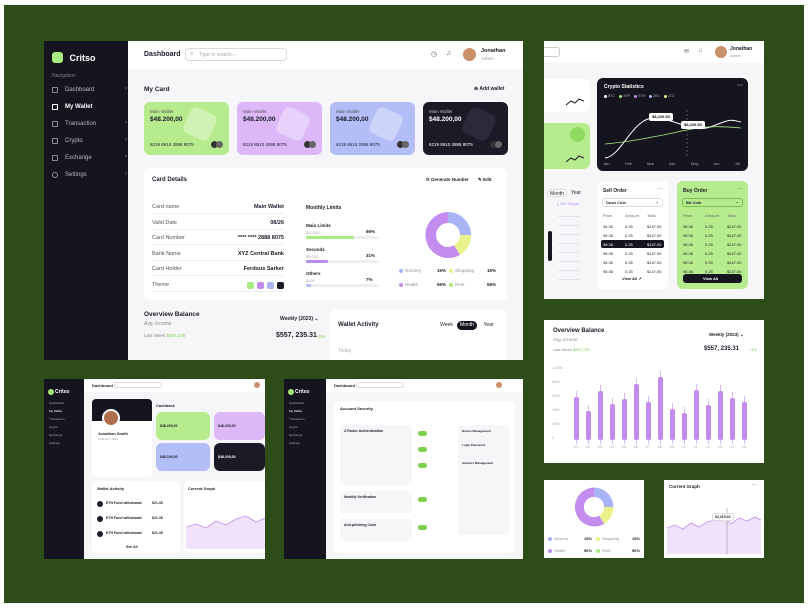 This screenshot has height=608, width=808. I want to click on y-tick: 1,000k, so click(557, 368).